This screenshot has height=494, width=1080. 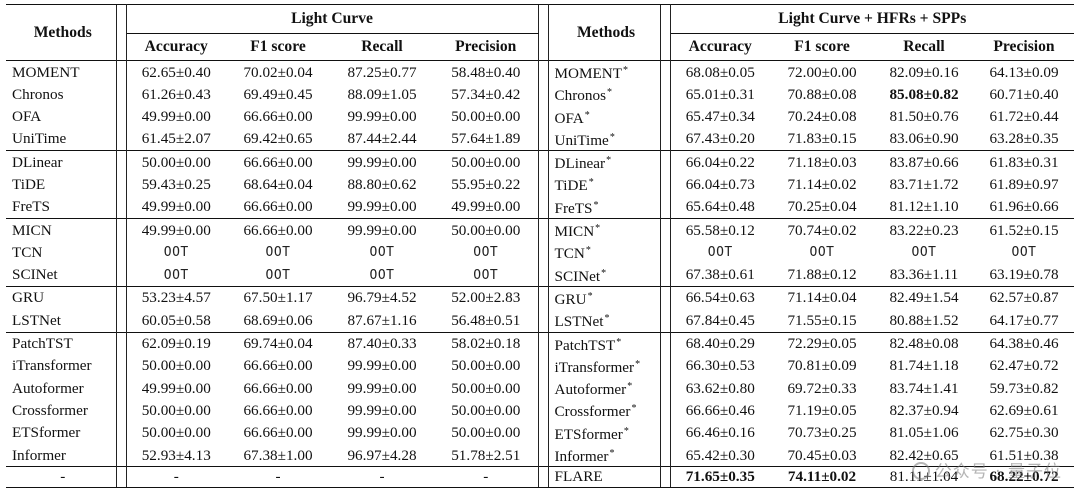 I want to click on method-name-cell: GRU, so click(x=61, y=297).